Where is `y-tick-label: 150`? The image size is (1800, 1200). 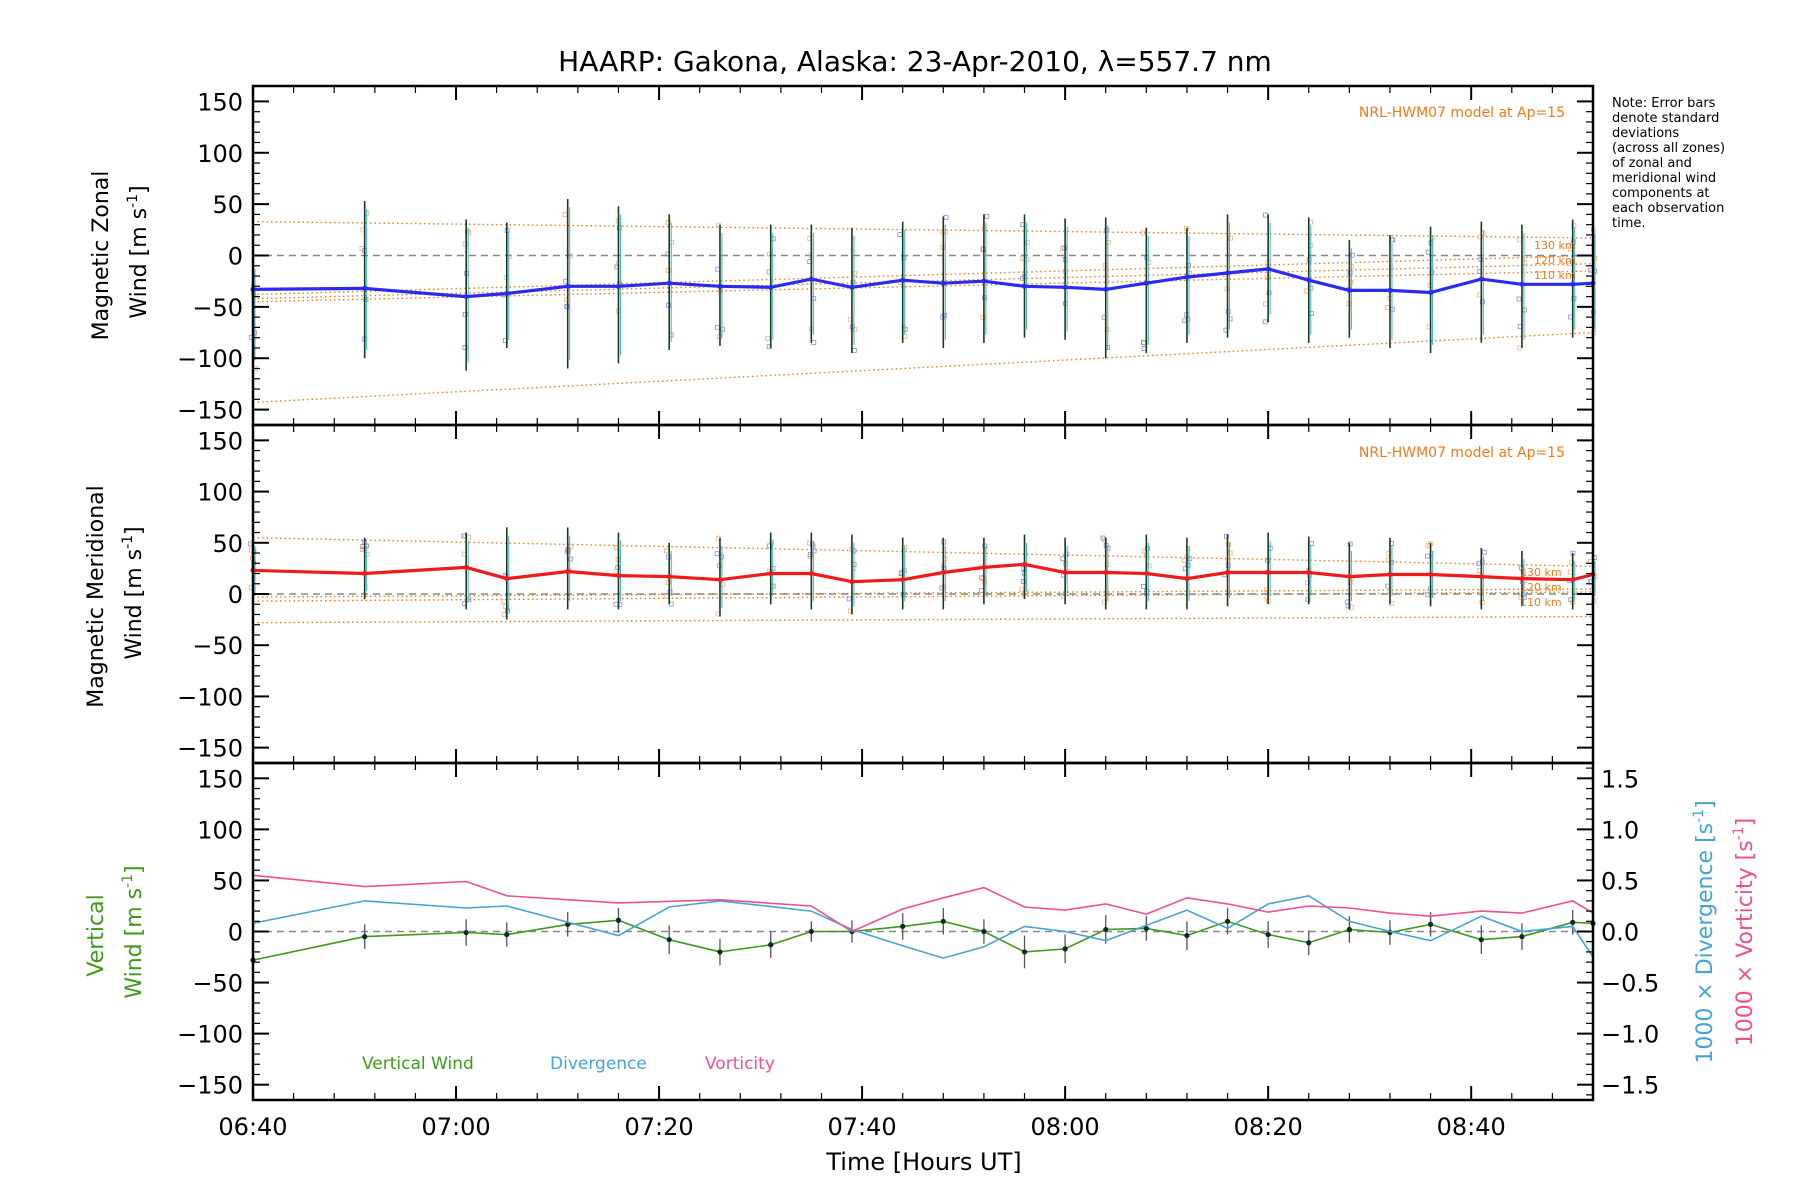
y-tick-label: 150 is located at coordinates (220, 441).